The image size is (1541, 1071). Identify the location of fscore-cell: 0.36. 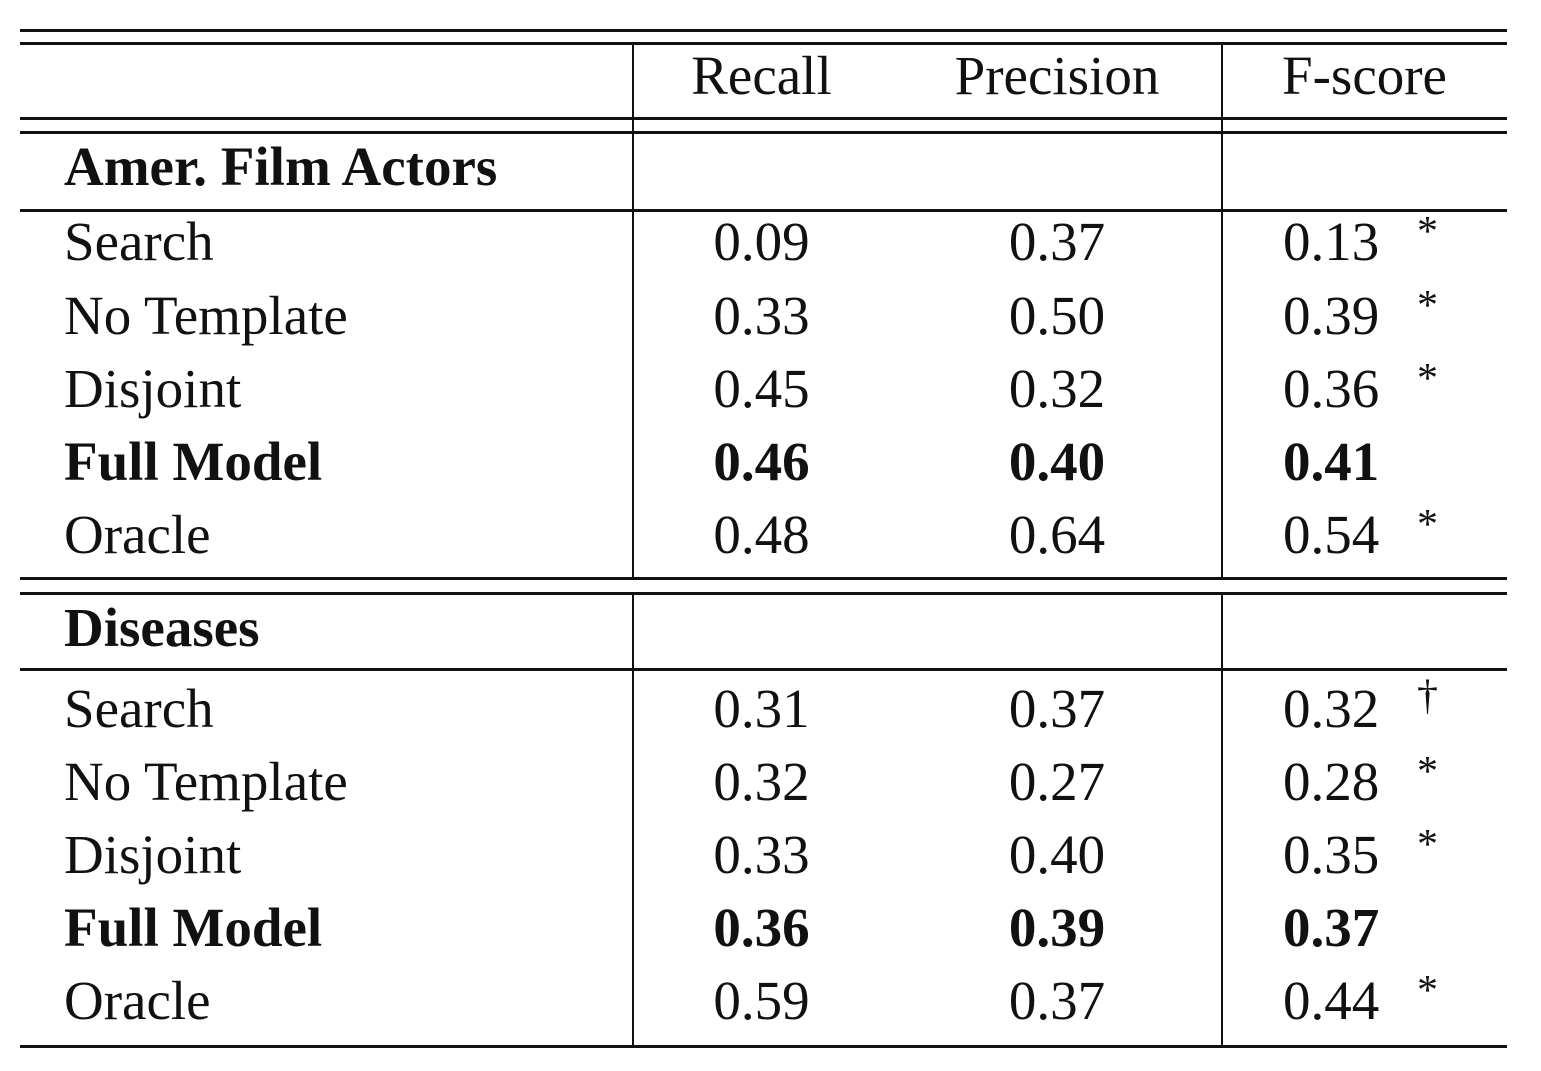
(1331, 388).